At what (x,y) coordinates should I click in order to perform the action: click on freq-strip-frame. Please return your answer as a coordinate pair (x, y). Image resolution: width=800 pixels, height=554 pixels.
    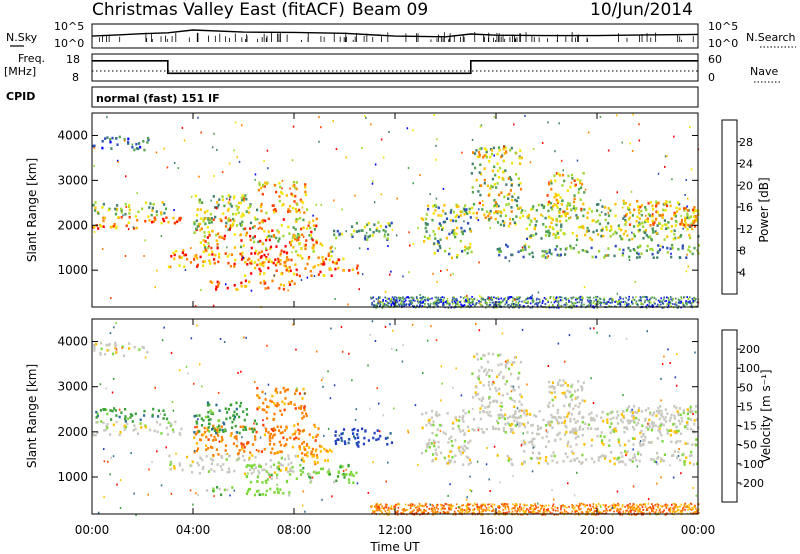
    Looking at the image, I should click on (395, 67).